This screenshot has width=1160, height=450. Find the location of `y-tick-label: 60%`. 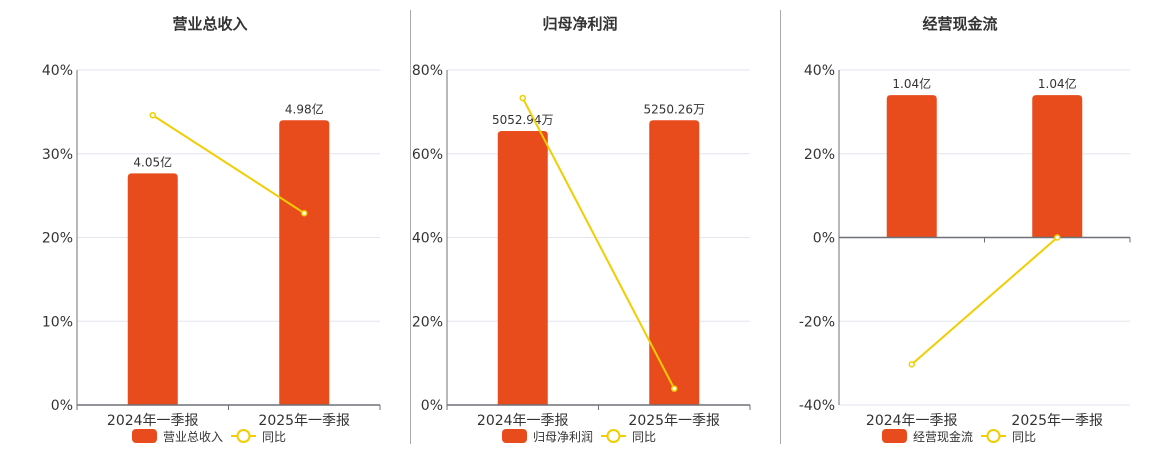

y-tick-label: 60% is located at coordinates (427, 155).